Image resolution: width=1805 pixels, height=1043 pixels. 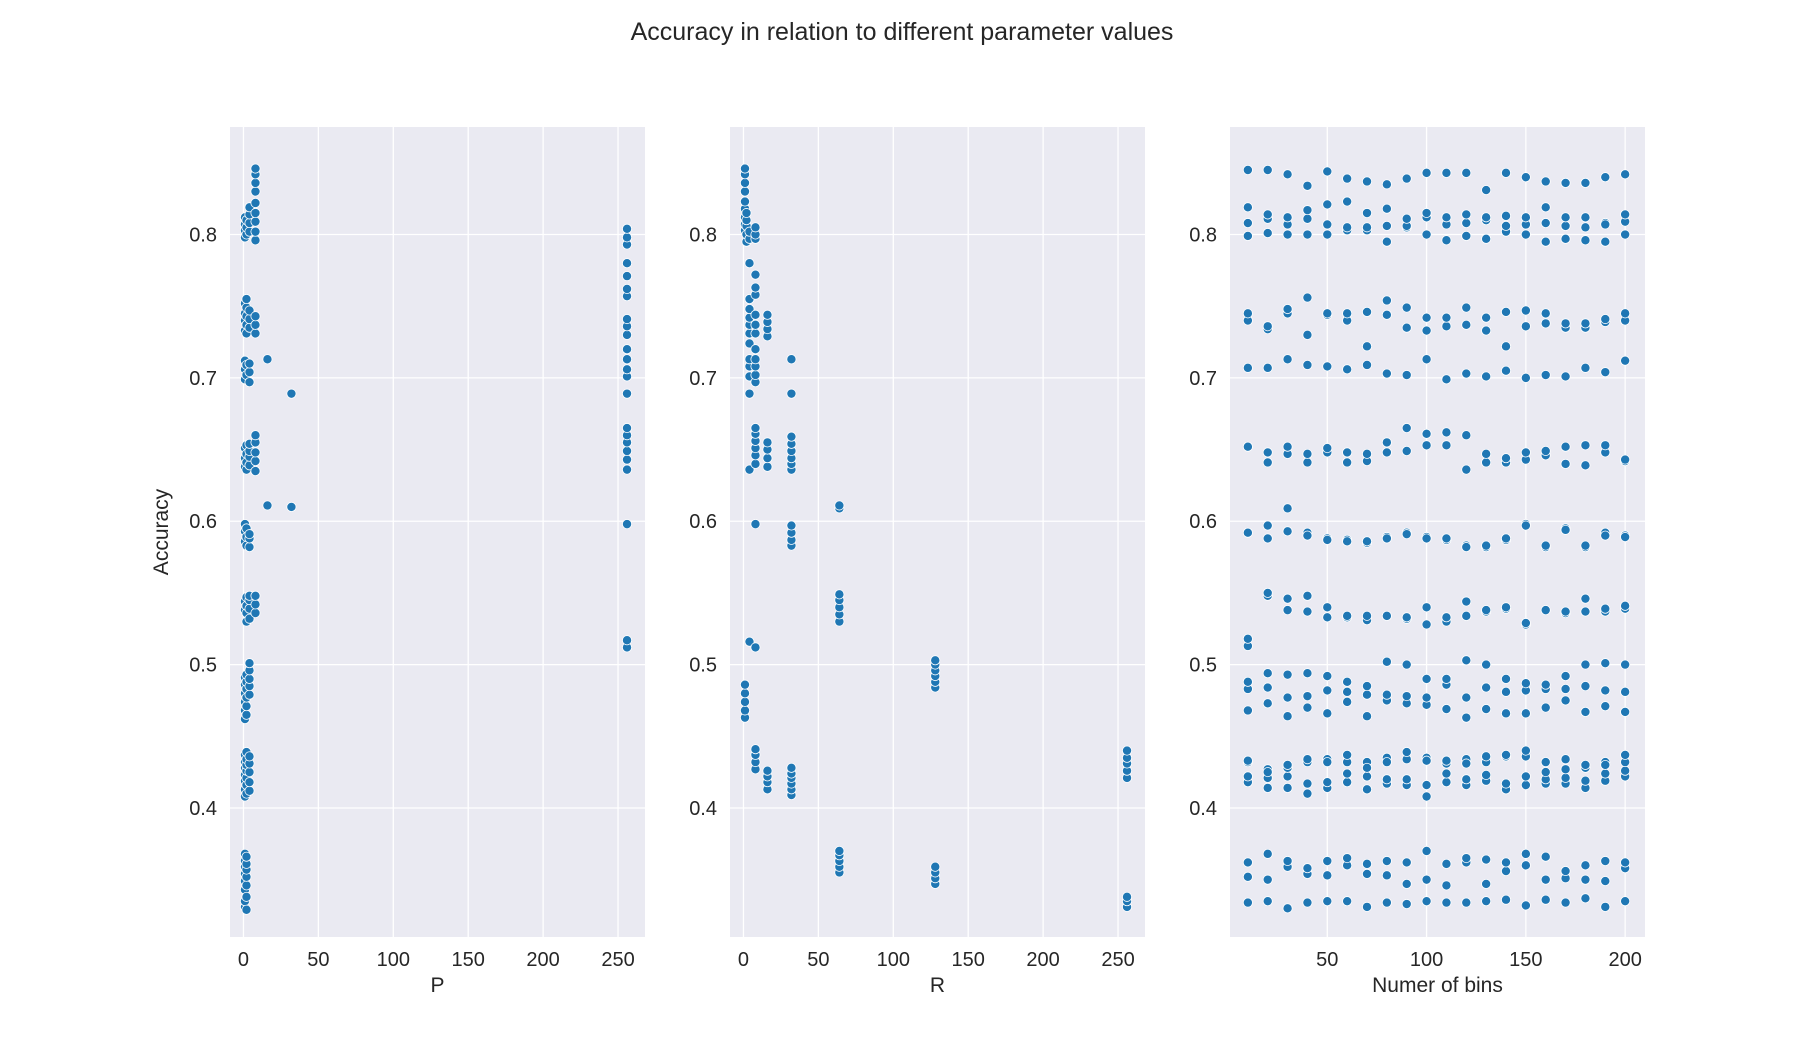 I want to click on x-tick-label: 250, so click(x=1117, y=960).